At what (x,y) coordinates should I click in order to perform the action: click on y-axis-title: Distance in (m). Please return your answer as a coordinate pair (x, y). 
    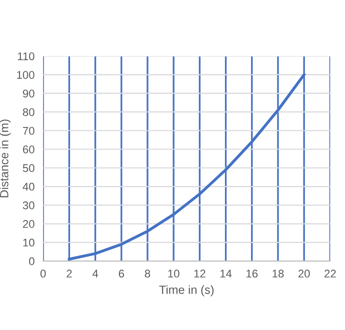
    Looking at the image, I should click on (5, 159).